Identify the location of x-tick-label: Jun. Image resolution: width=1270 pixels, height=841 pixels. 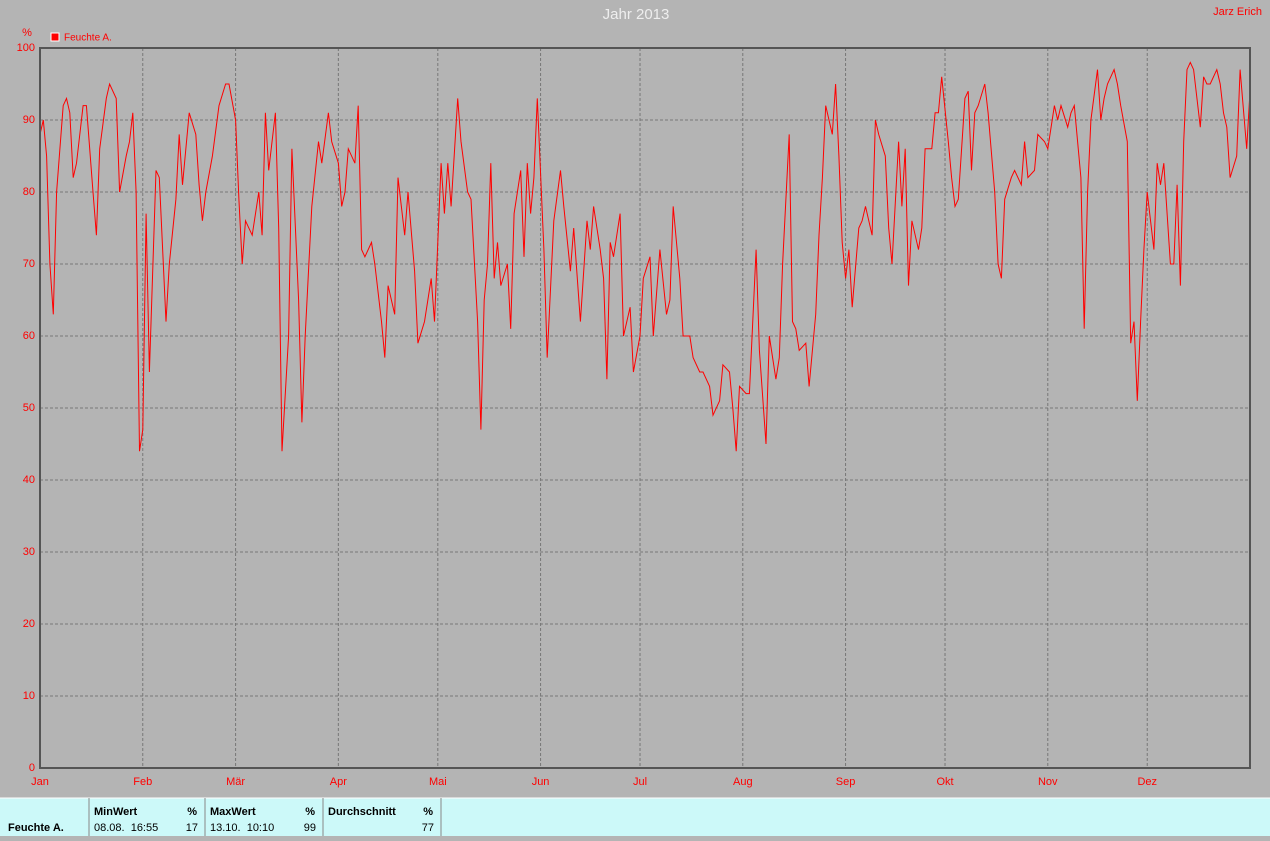
(541, 782).